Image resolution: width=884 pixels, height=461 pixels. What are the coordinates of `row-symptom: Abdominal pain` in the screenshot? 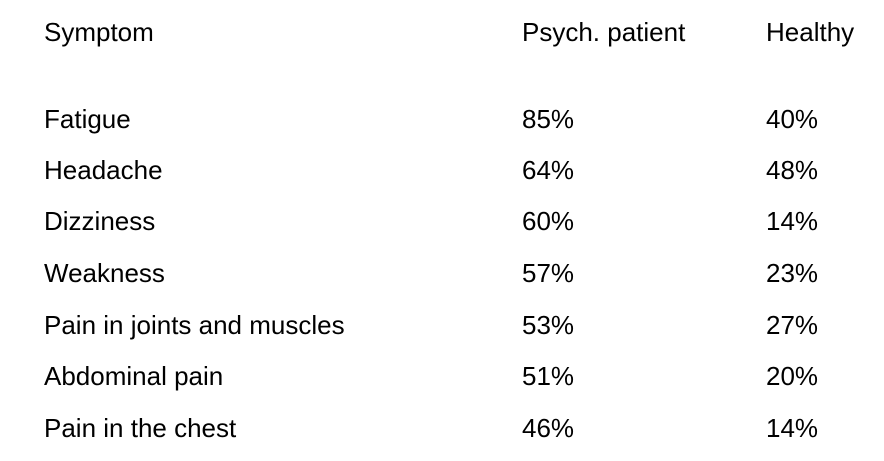 It's located at (134, 376).